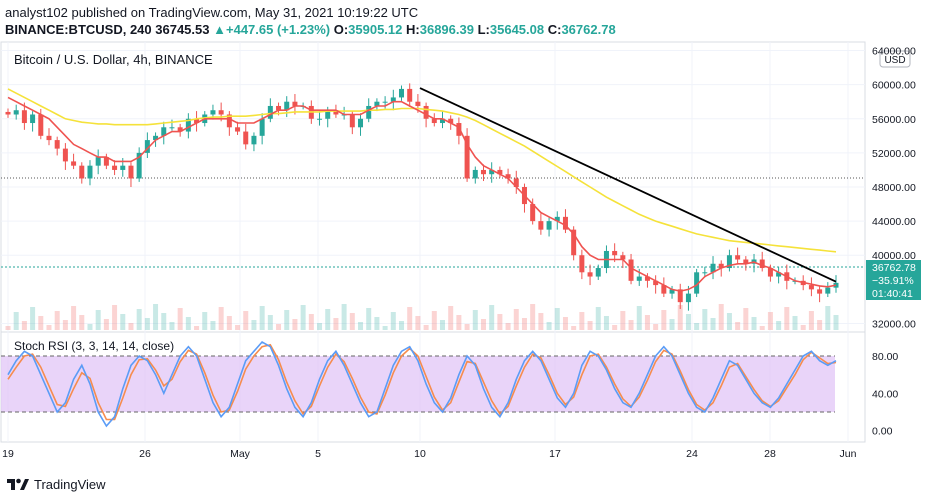 This screenshot has height=503, width=934. I want to click on price-badge-change: −35.91%, so click(893, 281).